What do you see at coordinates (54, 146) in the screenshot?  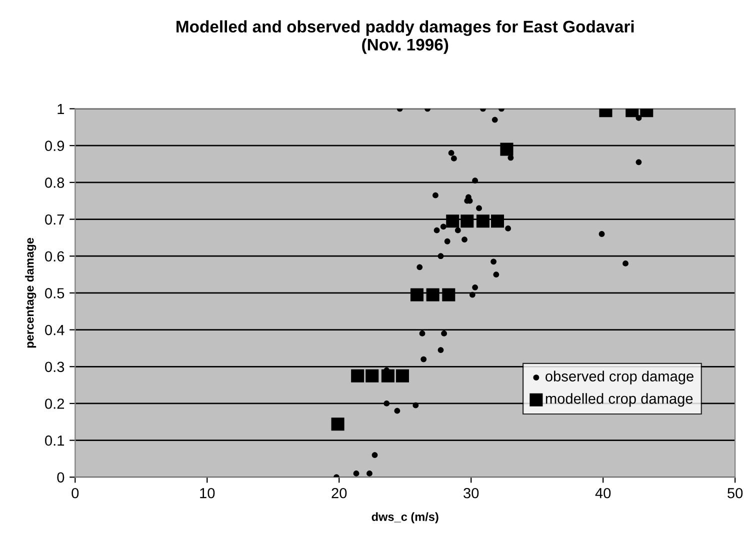 I see `y-tick-label: 0.9` at bounding box center [54, 146].